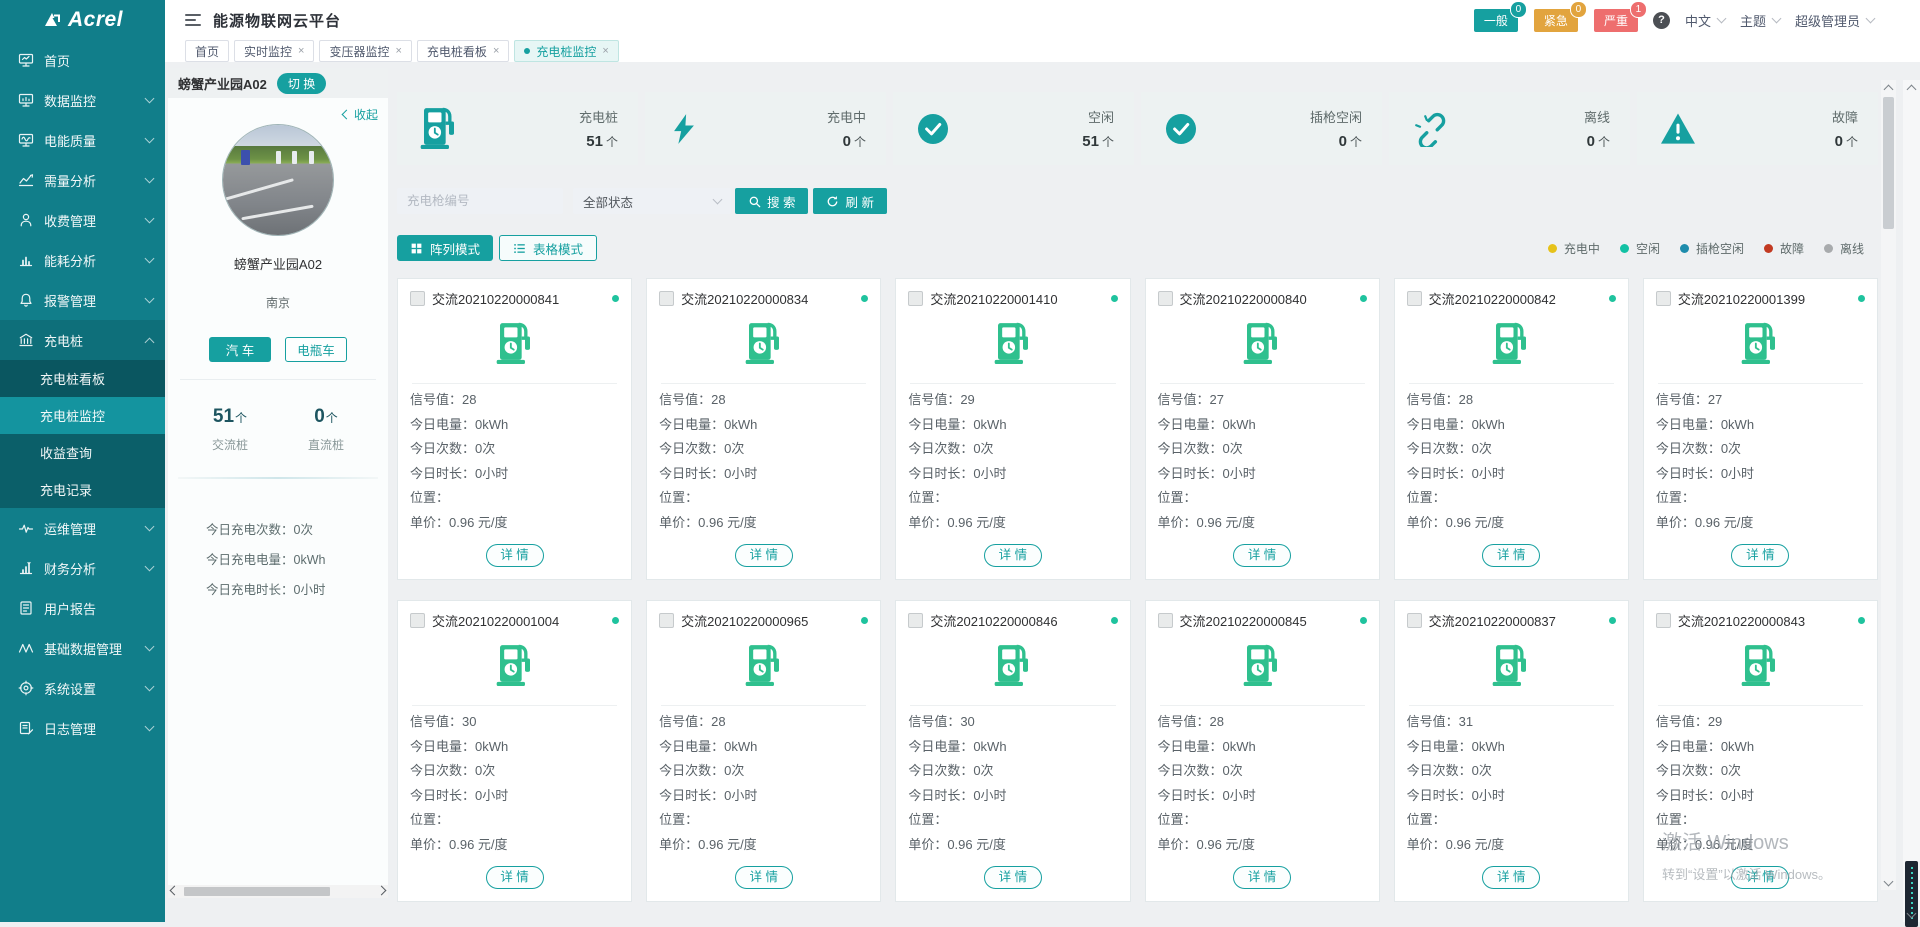  Describe the element at coordinates (301, 83) in the screenshot. I see `switch-station-button: 切 换` at that location.